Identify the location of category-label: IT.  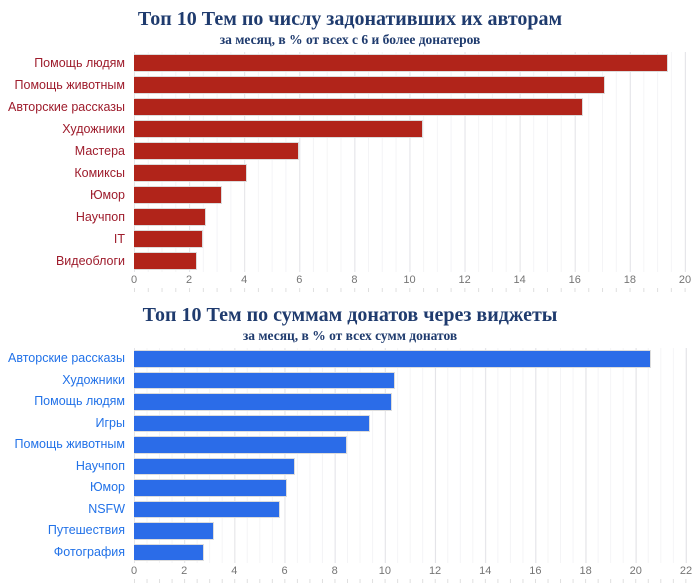
(119, 239).